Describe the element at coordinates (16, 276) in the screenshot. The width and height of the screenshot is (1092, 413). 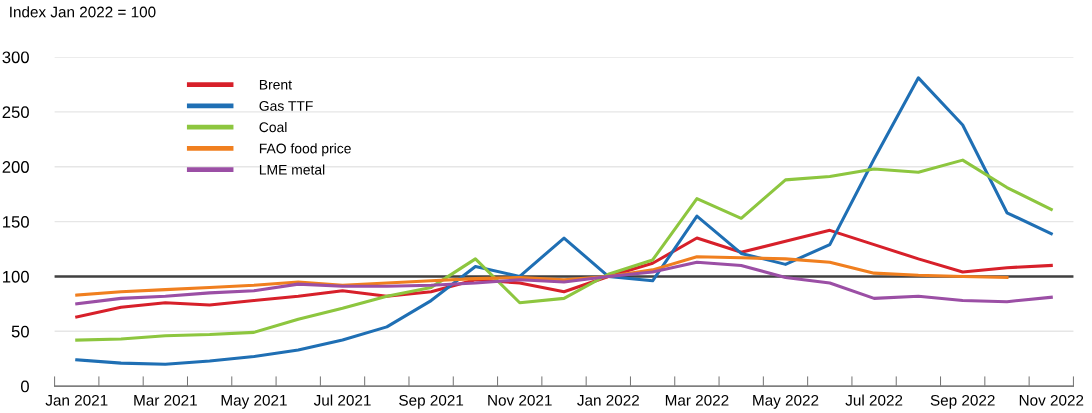
I see `y-tick-label: 100` at that location.